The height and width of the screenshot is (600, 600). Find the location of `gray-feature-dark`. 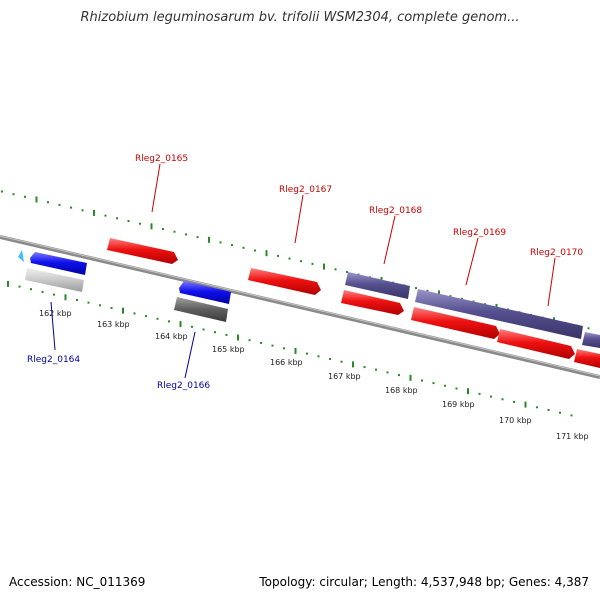

gray-feature-dark is located at coordinates (201, 309).